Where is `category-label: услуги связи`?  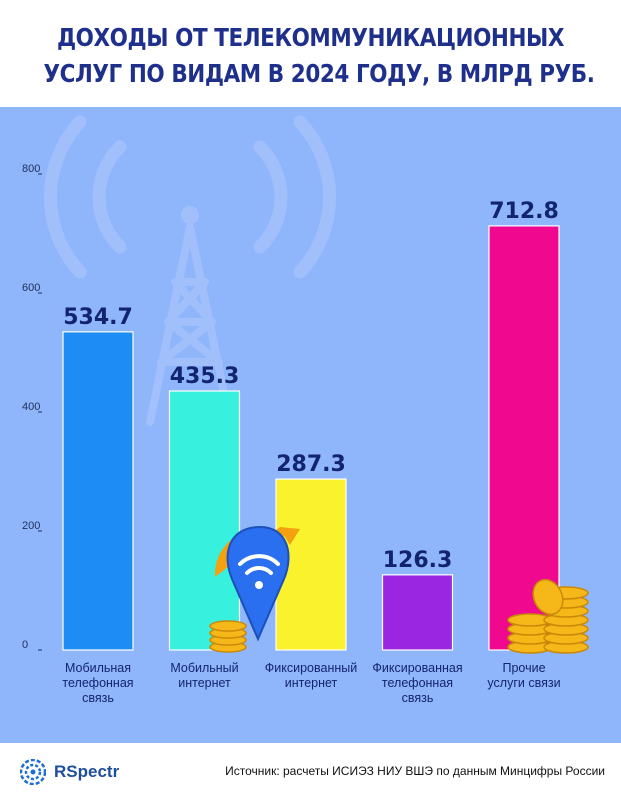 category-label: услуги связи is located at coordinates (523, 683).